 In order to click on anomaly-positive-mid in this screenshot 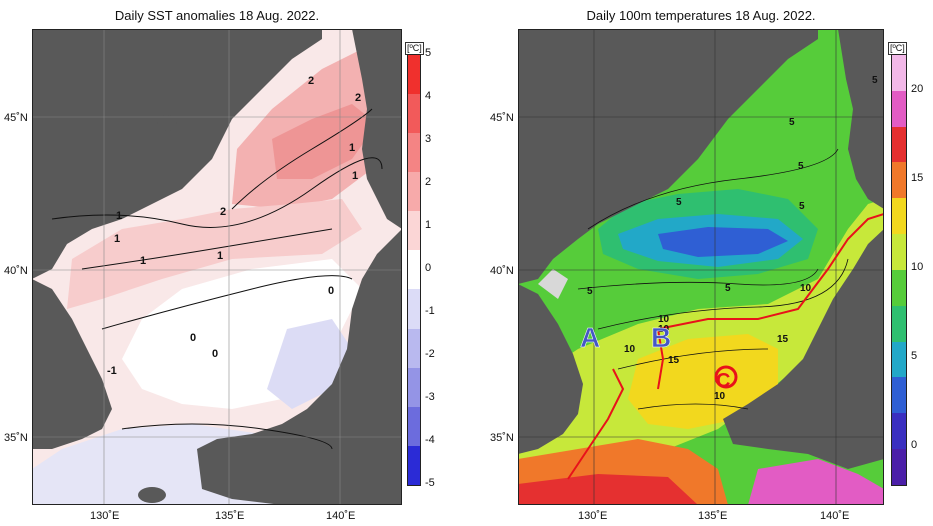, I will do `click(214, 254)`.